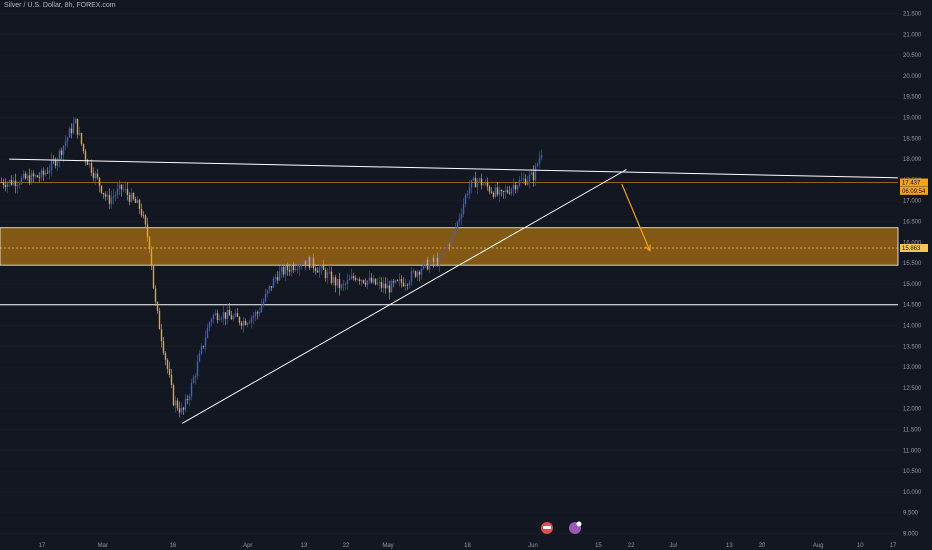  I want to click on x-tick-label: Apr, so click(247, 546).